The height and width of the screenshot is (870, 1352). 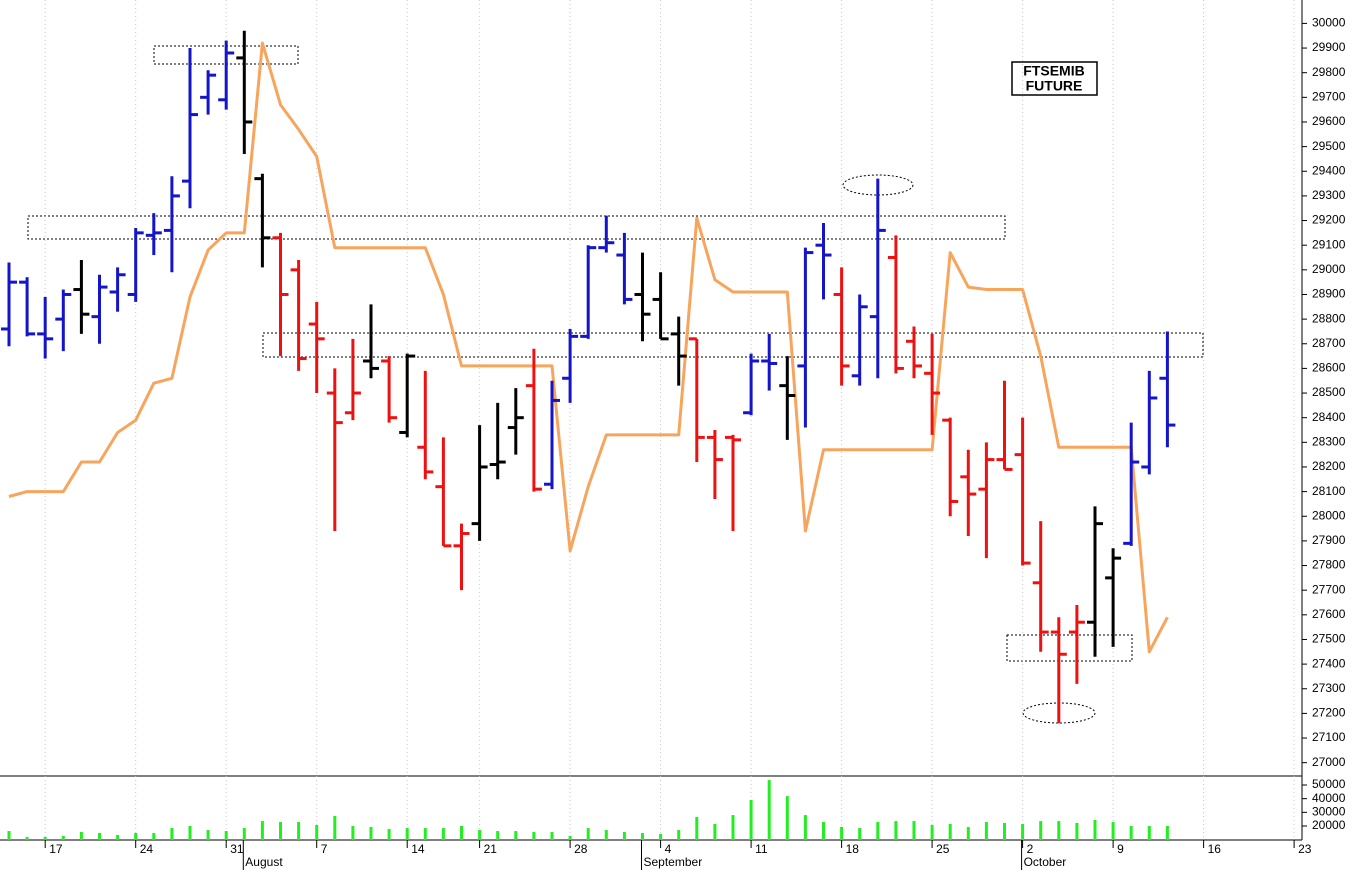 I want to click on y-tick-label: 27900, so click(x=1329, y=540).